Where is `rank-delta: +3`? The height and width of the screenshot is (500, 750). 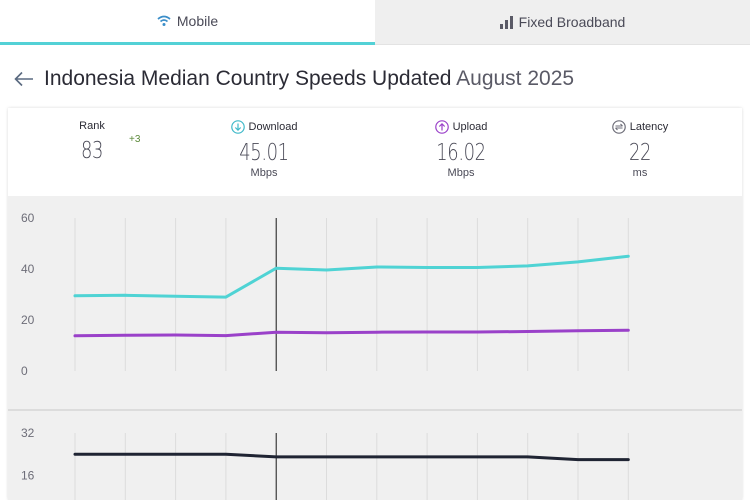 rank-delta: +3 is located at coordinates (135, 139).